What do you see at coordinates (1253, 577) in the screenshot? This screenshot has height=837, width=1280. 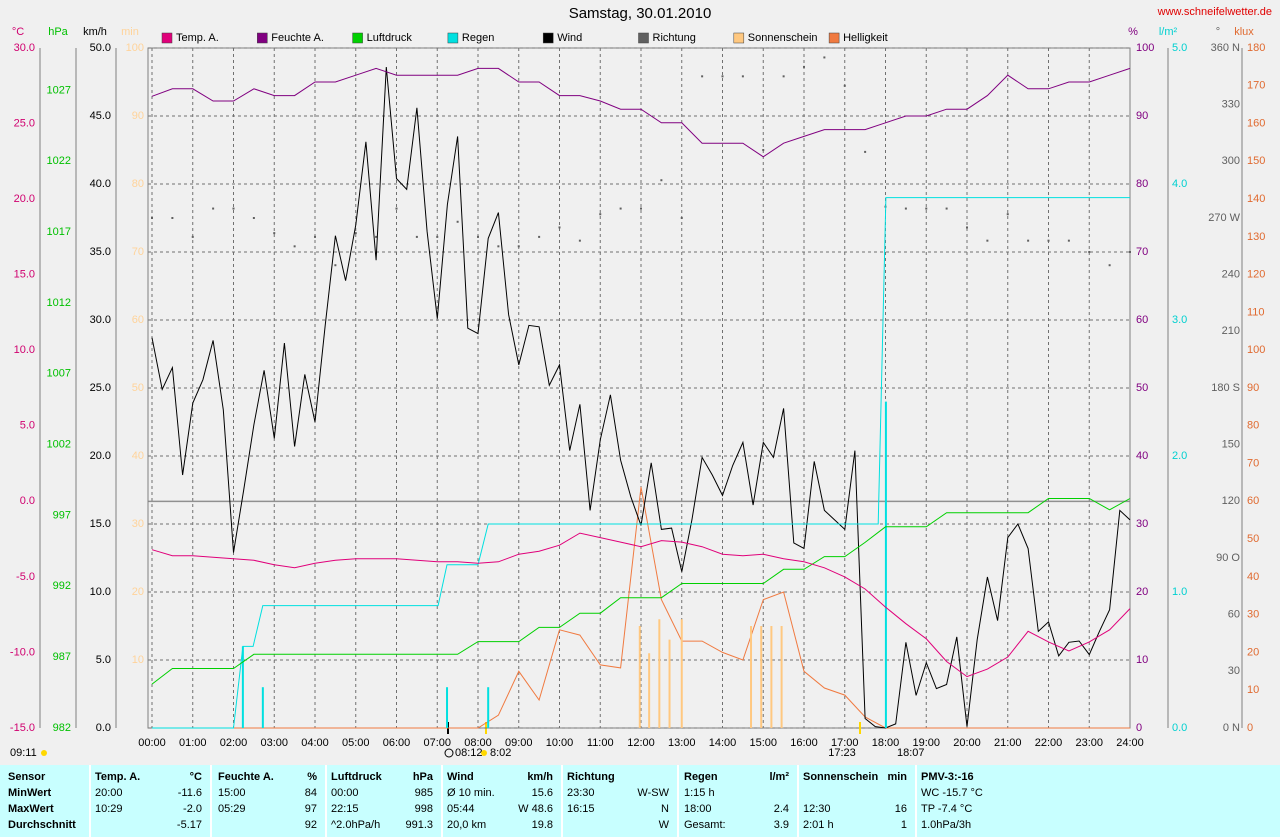 I see `y-tick-label: 40` at bounding box center [1253, 577].